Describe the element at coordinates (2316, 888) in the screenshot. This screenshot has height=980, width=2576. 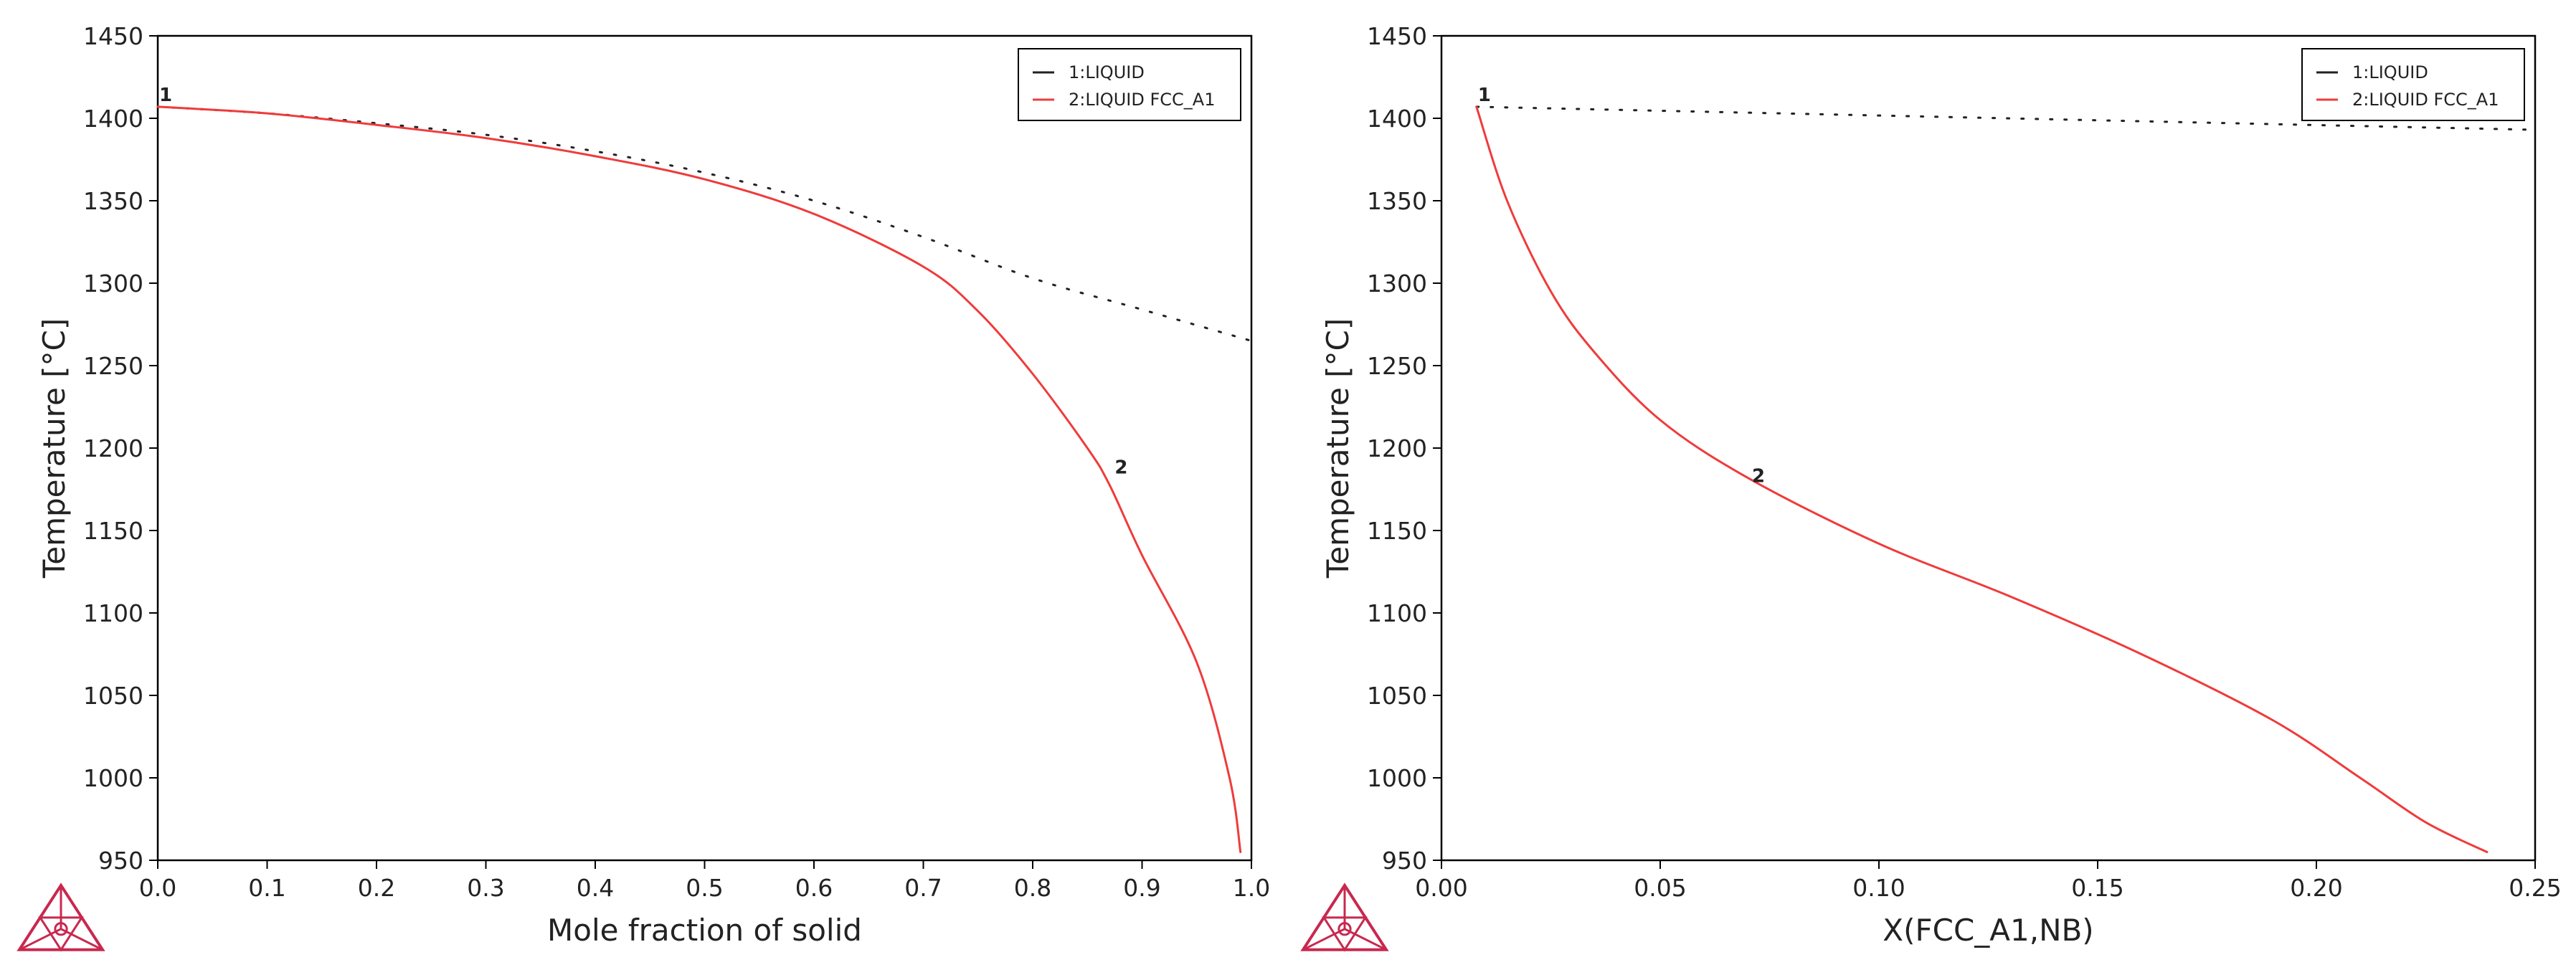
I see `x-tick-label: 0.20` at that location.